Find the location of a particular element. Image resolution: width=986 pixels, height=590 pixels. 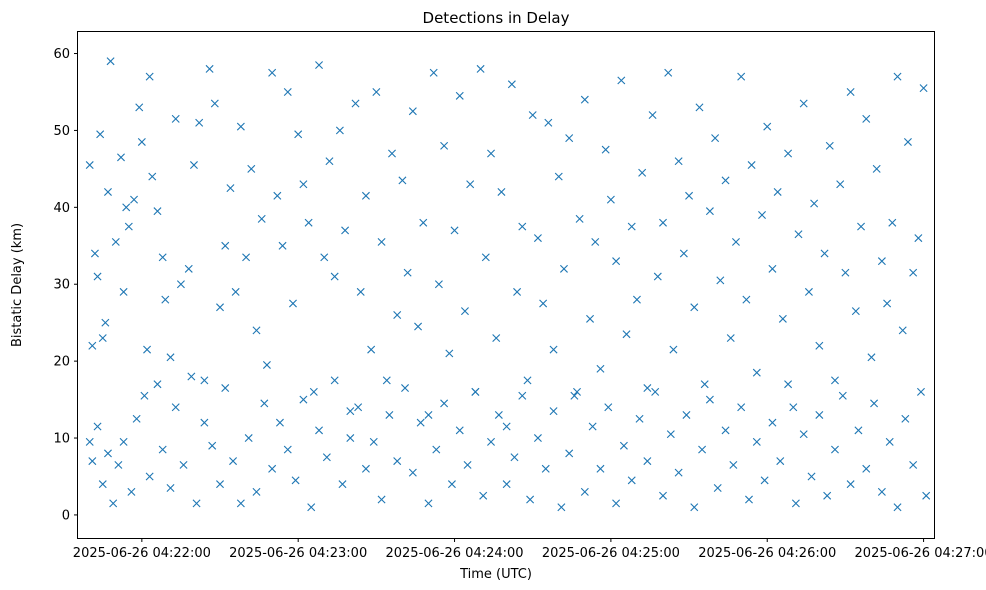

x-tick-label-3: 2025-06-26 04:25:00 is located at coordinates (611, 553).